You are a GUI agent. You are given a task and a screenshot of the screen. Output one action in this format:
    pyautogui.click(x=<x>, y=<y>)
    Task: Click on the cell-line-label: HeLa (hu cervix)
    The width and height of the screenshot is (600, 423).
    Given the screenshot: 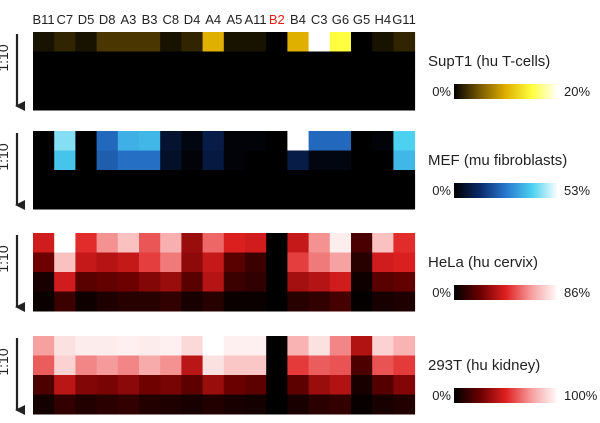 What is the action you would take?
    pyautogui.click(x=483, y=262)
    